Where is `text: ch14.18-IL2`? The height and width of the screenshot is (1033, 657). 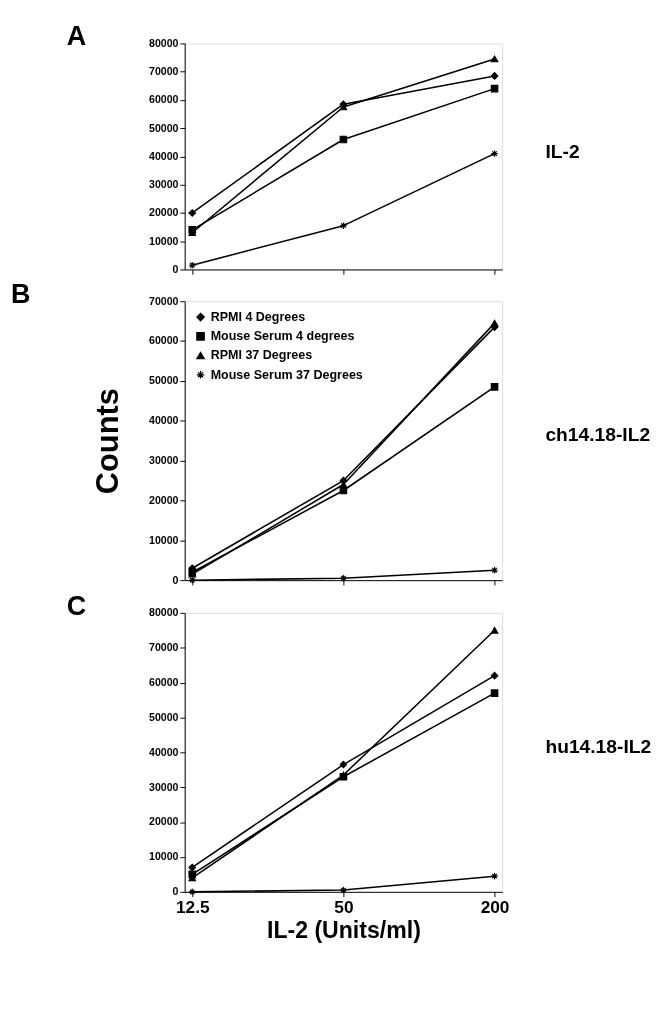
text: ch14.18-IL2 is located at coordinates (598, 434).